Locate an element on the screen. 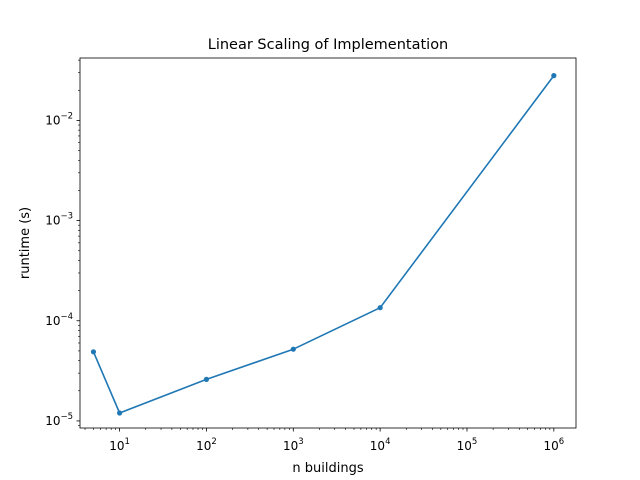 The image size is (640, 480). y-axis-label: runtime (s) is located at coordinates (25, 243).